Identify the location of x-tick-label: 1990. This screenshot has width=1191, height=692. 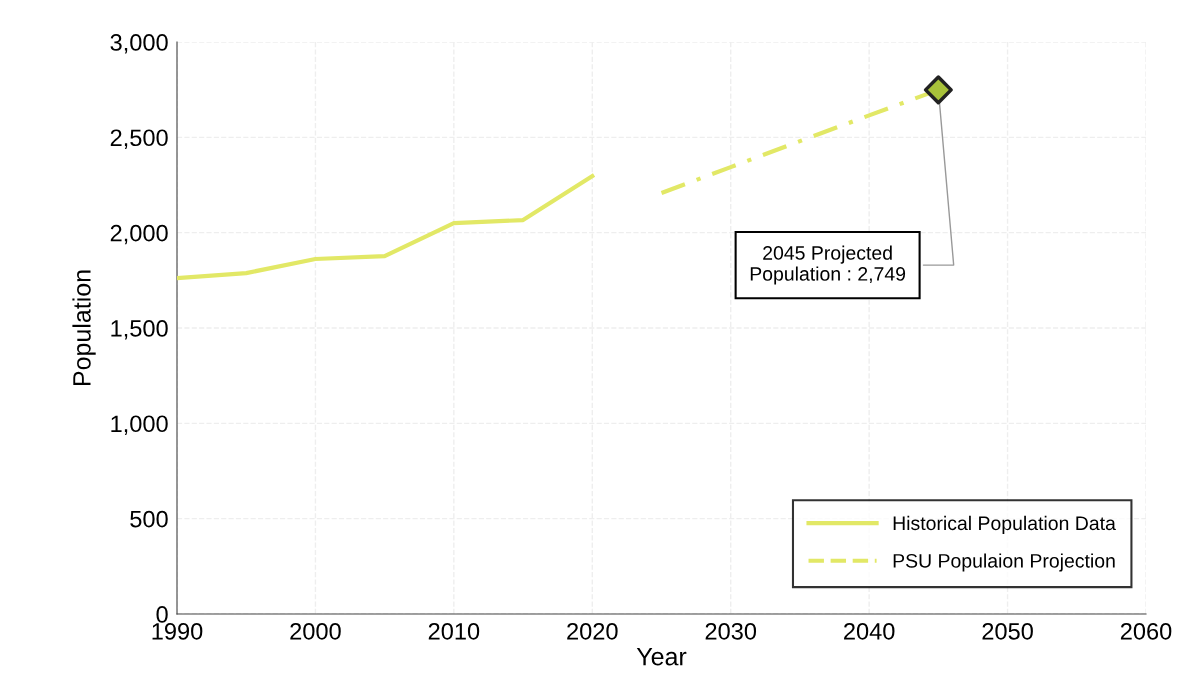
(177, 631).